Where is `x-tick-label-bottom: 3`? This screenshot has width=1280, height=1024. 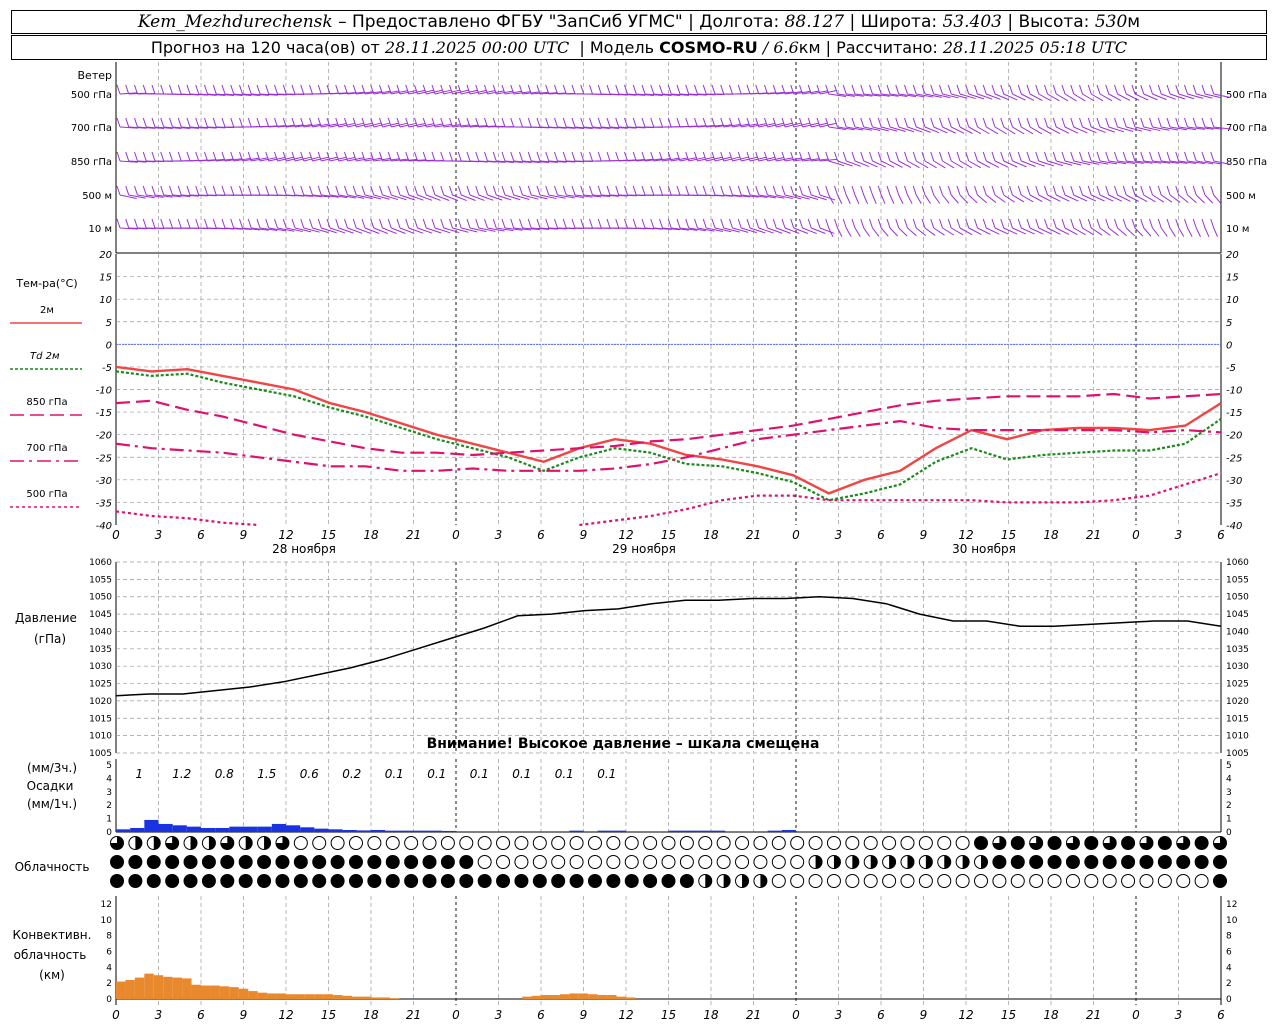 x-tick-label-bottom: 3 is located at coordinates (1179, 1015).